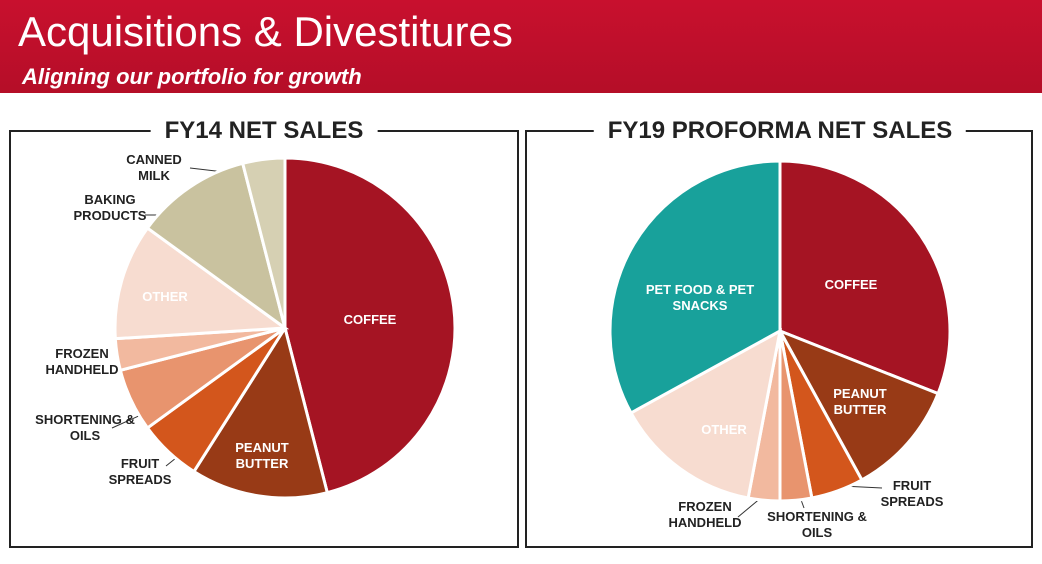 This screenshot has width=1042, height=564. What do you see at coordinates (154, 167) in the screenshot?
I see `slice-label: CANNED MILK` at bounding box center [154, 167].